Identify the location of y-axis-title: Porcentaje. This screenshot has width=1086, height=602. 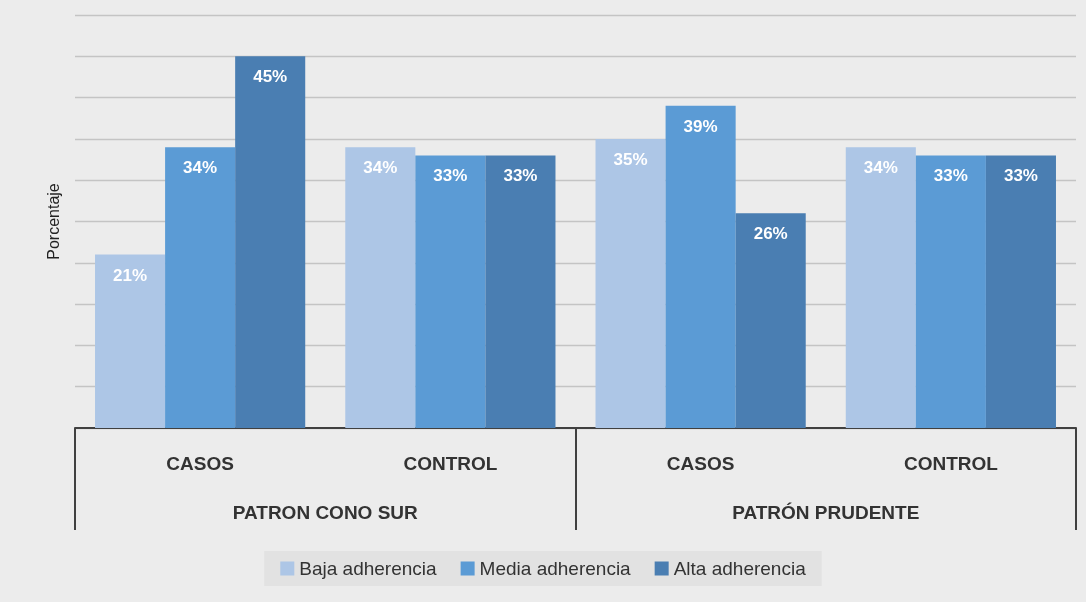
(53, 221).